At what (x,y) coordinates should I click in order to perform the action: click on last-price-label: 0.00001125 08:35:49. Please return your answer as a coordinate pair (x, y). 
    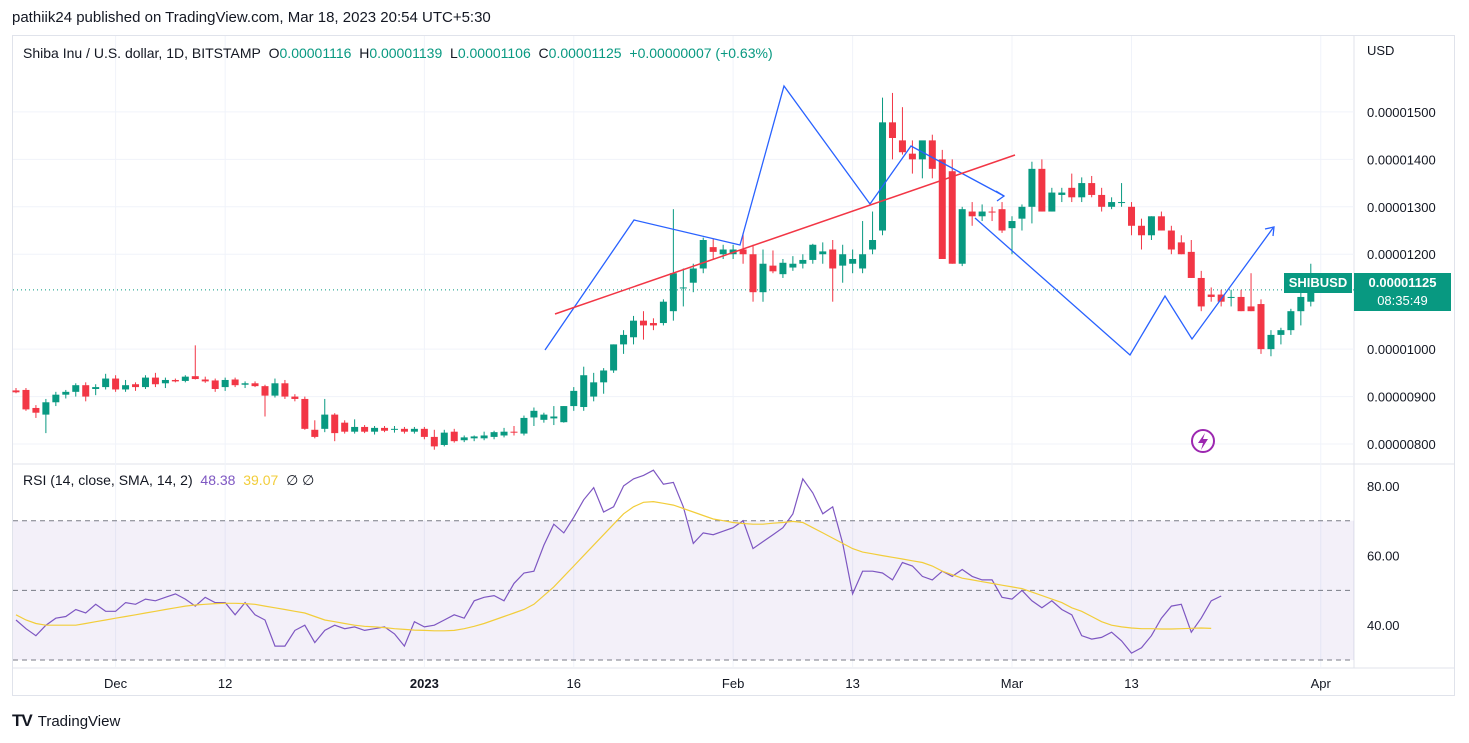
    Looking at the image, I should click on (1402, 292).